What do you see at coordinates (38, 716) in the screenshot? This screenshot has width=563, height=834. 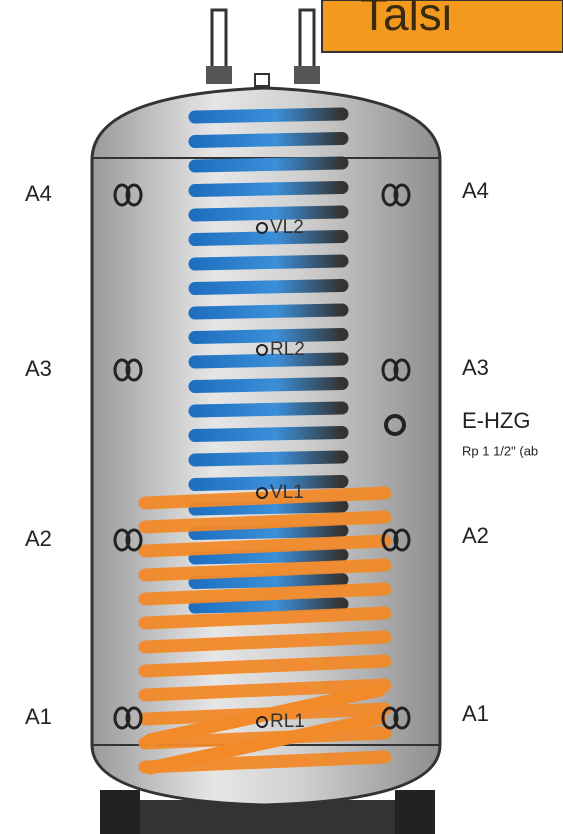 I see `left-label: A1` at bounding box center [38, 716].